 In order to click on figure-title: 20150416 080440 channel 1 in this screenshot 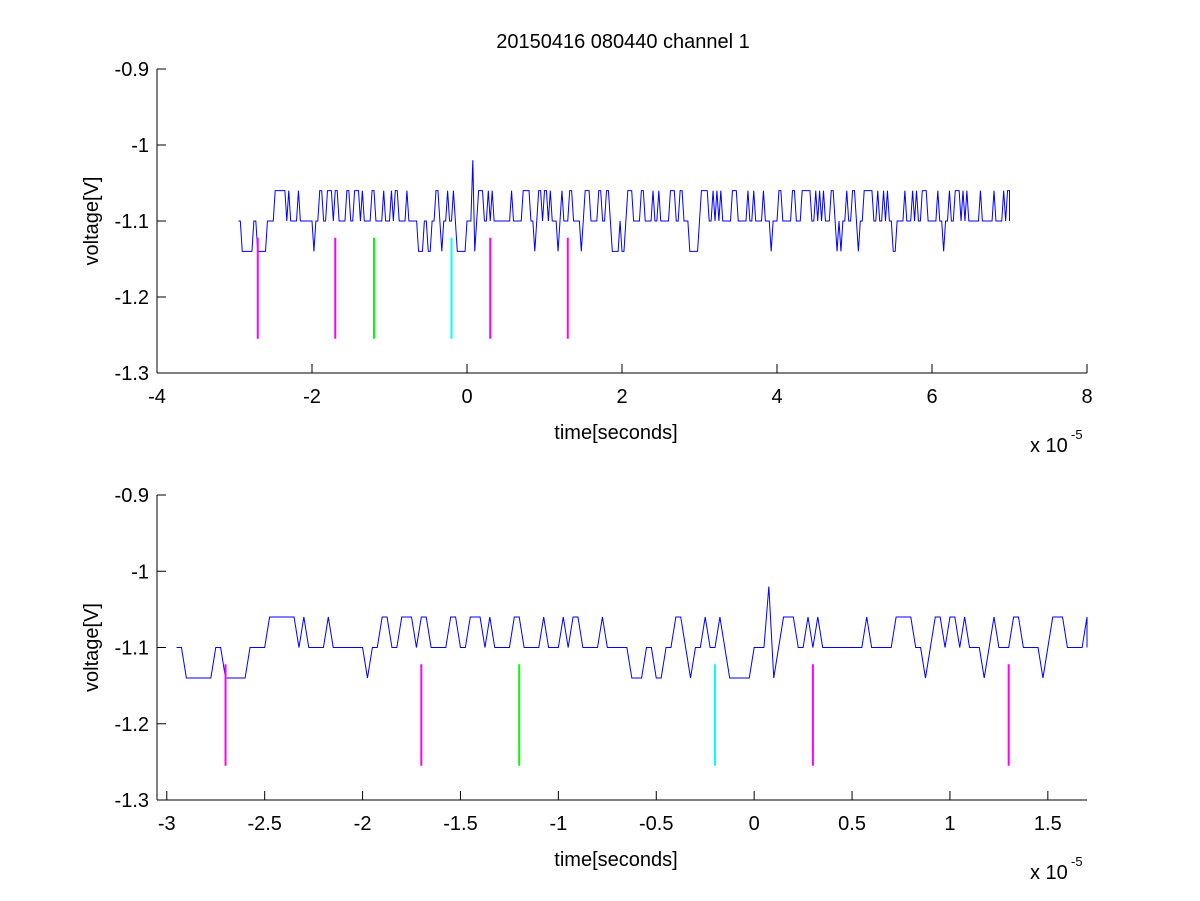, I will do `click(623, 42)`.